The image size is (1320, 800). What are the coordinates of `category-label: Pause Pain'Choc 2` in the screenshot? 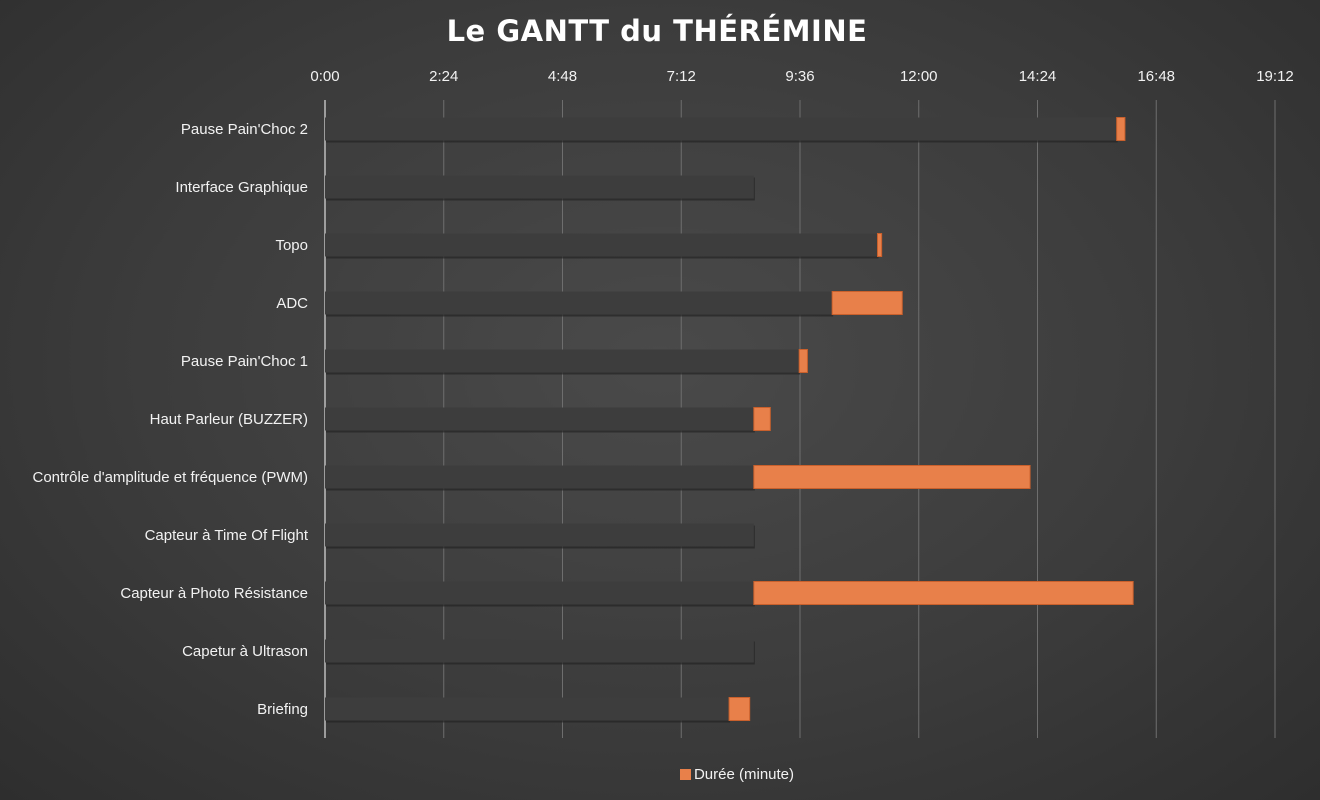 It's located at (244, 129).